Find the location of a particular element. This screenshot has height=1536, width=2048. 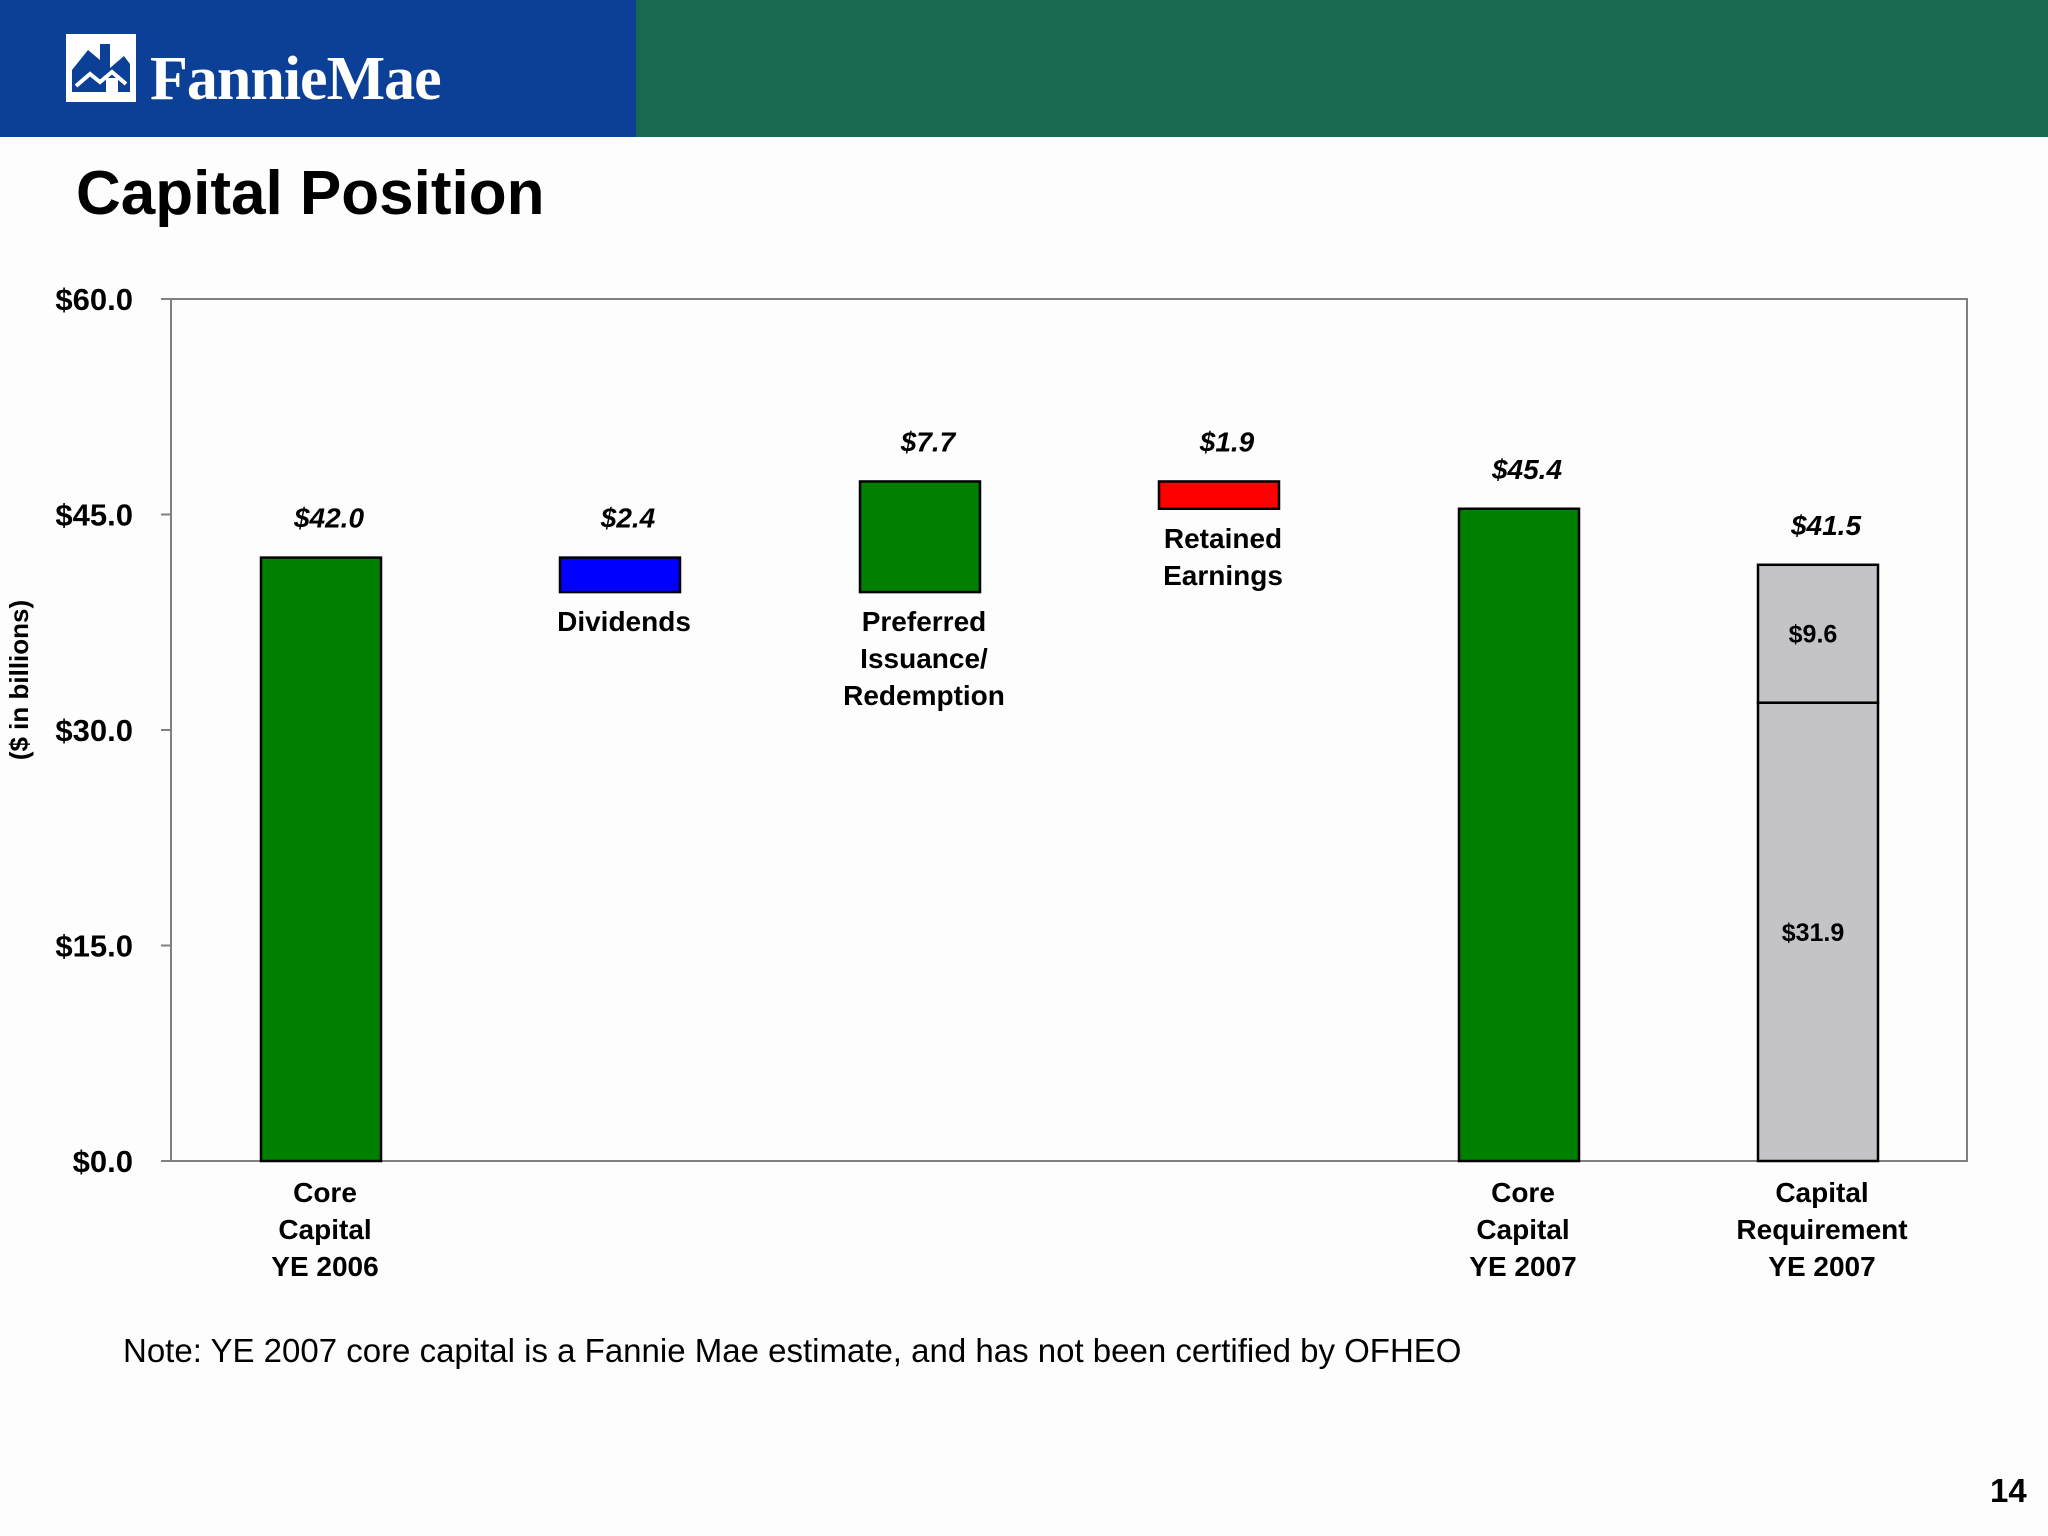

category-label: Redemption is located at coordinates (924, 695).